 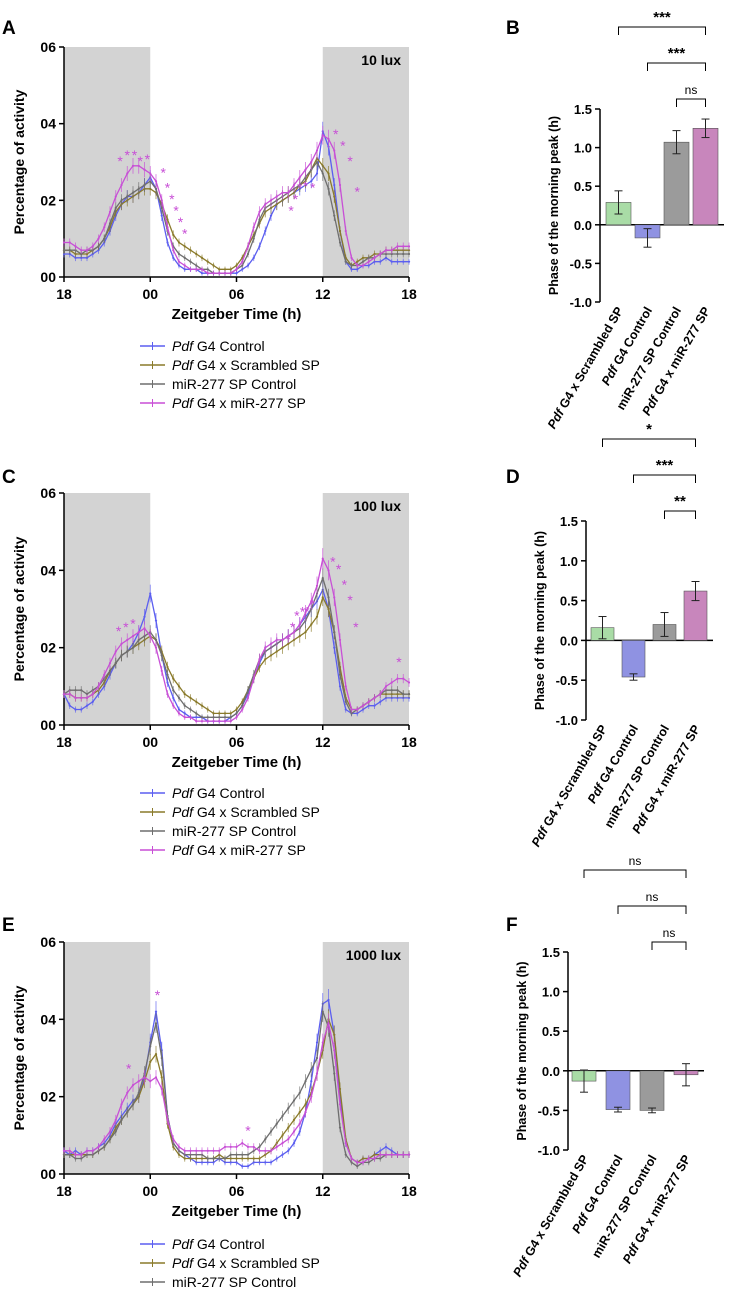 What do you see at coordinates (569, 640) in the screenshot?
I see `y-tick-label: 0.0` at bounding box center [569, 640].